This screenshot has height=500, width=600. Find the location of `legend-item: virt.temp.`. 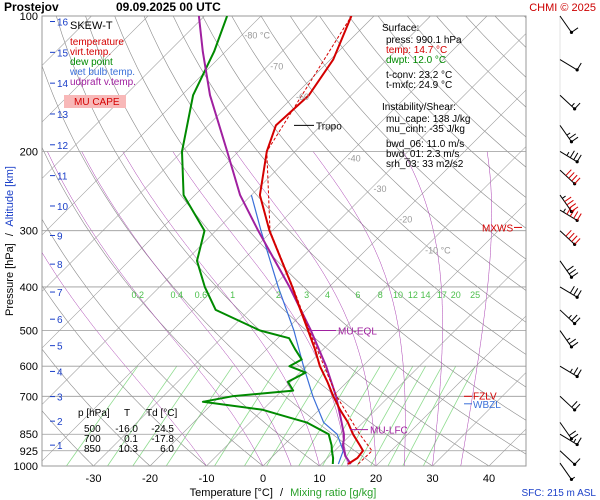

legend-item: virt.temp. is located at coordinates (90, 52).